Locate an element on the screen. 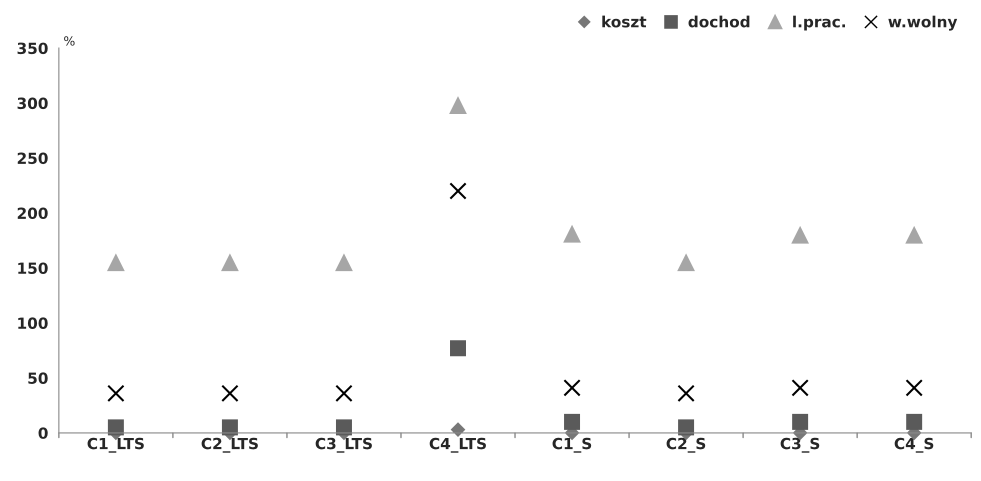 This screenshot has width=981, height=481. y-tick-label: 250 is located at coordinates (33, 158).